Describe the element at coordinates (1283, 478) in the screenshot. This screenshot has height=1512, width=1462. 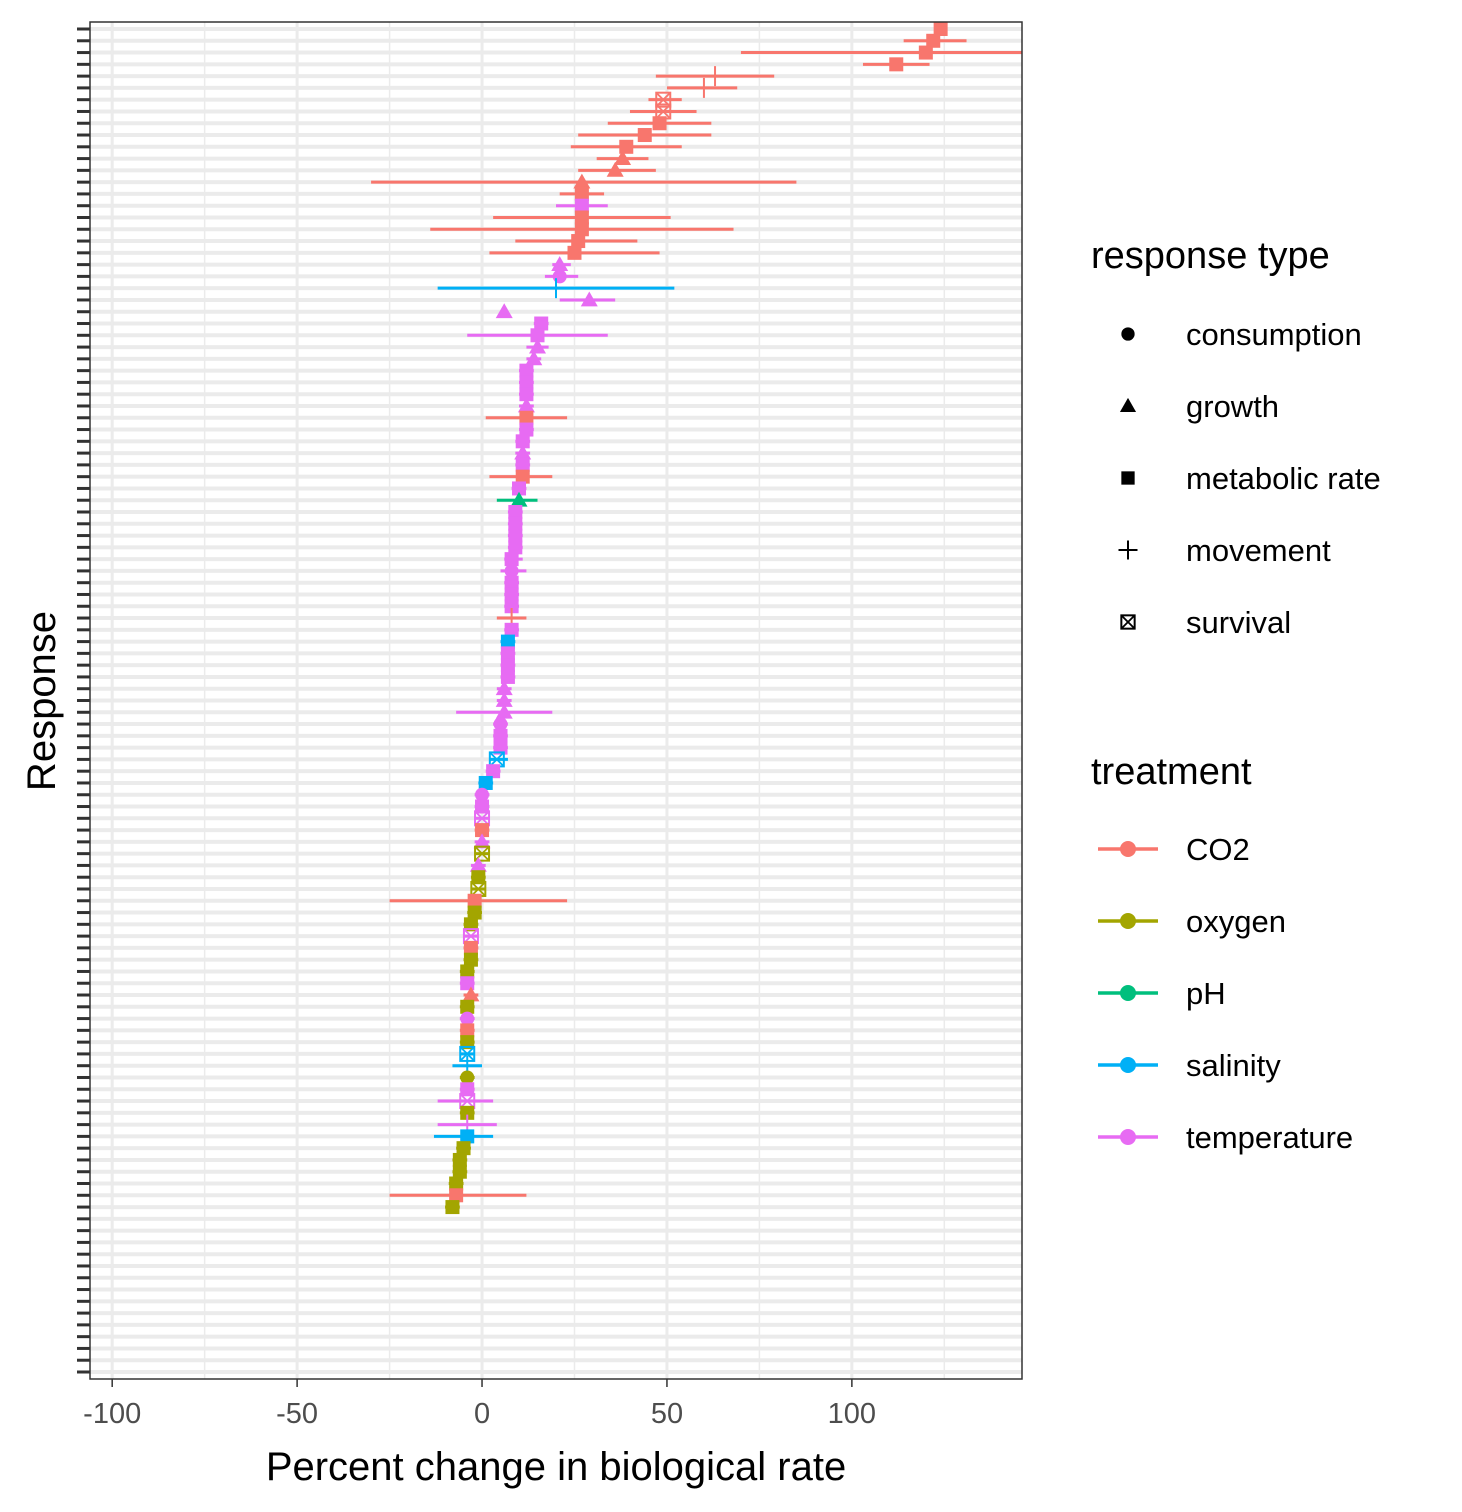
I see `legend-shape-label: metabolic rate` at that location.